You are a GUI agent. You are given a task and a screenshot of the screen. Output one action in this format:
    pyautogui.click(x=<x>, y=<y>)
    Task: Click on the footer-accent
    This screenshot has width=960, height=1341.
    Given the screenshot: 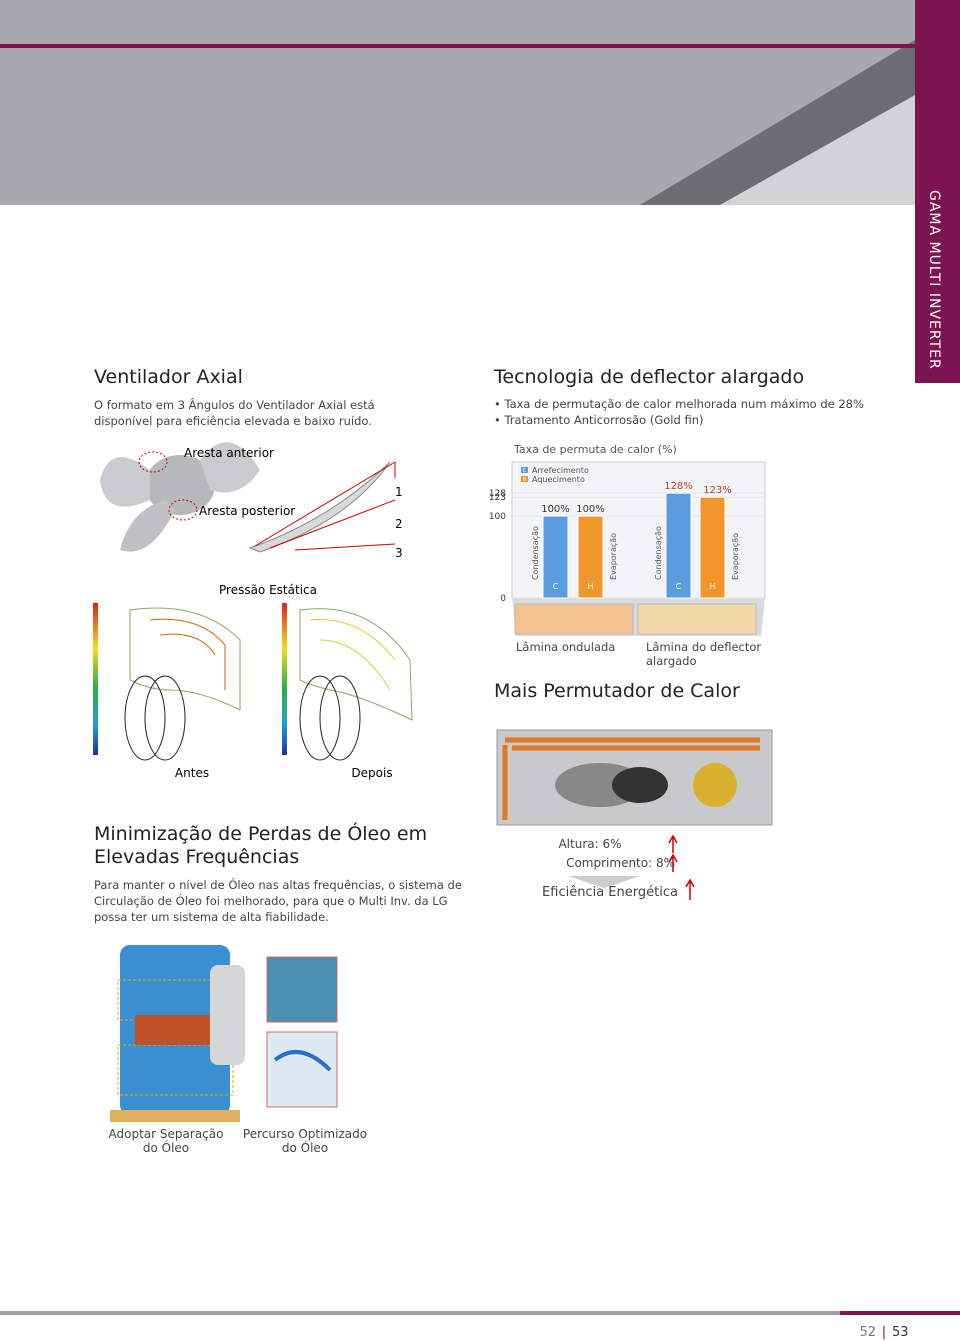 What is the action you would take?
    pyautogui.click(x=900, y=1313)
    